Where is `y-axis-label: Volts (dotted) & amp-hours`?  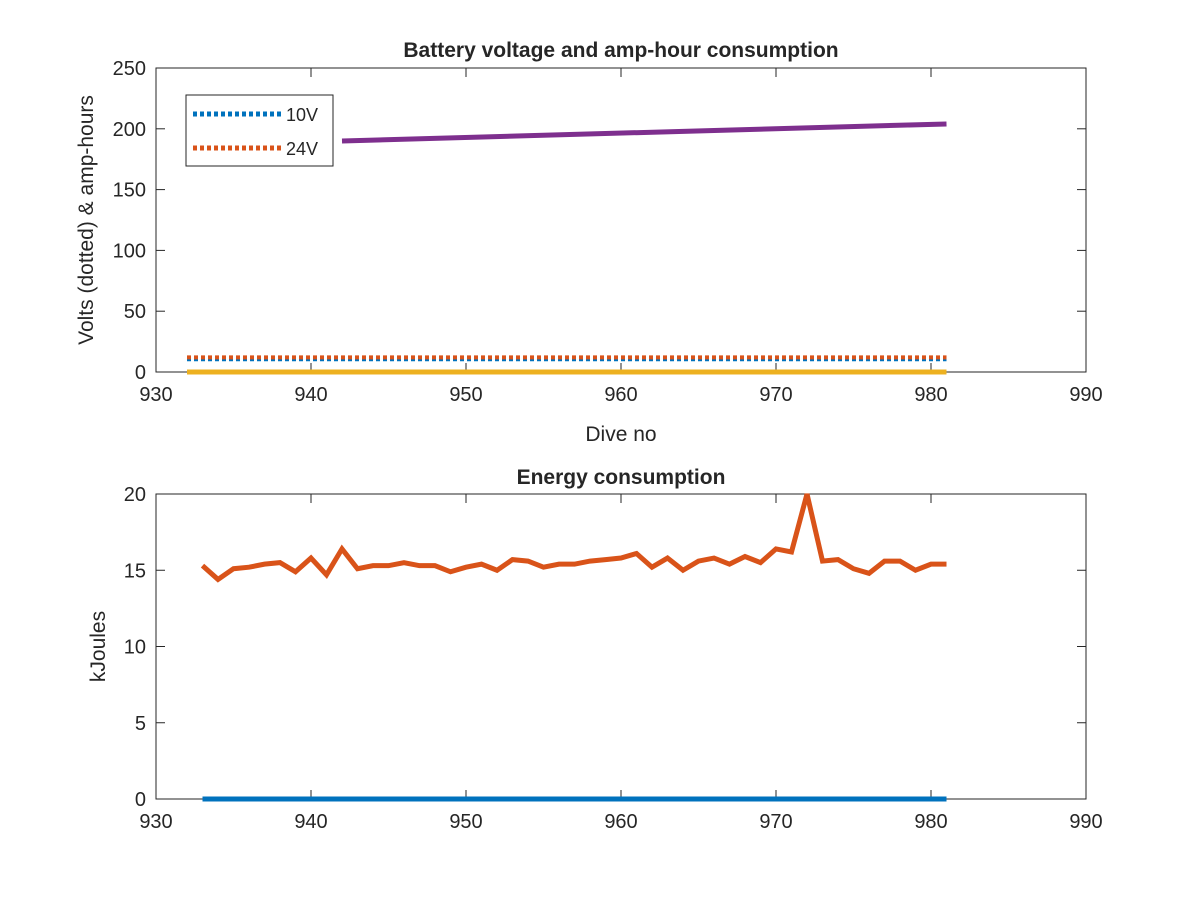 y-axis-label: Volts (dotted) & amp-hours is located at coordinates (86, 220).